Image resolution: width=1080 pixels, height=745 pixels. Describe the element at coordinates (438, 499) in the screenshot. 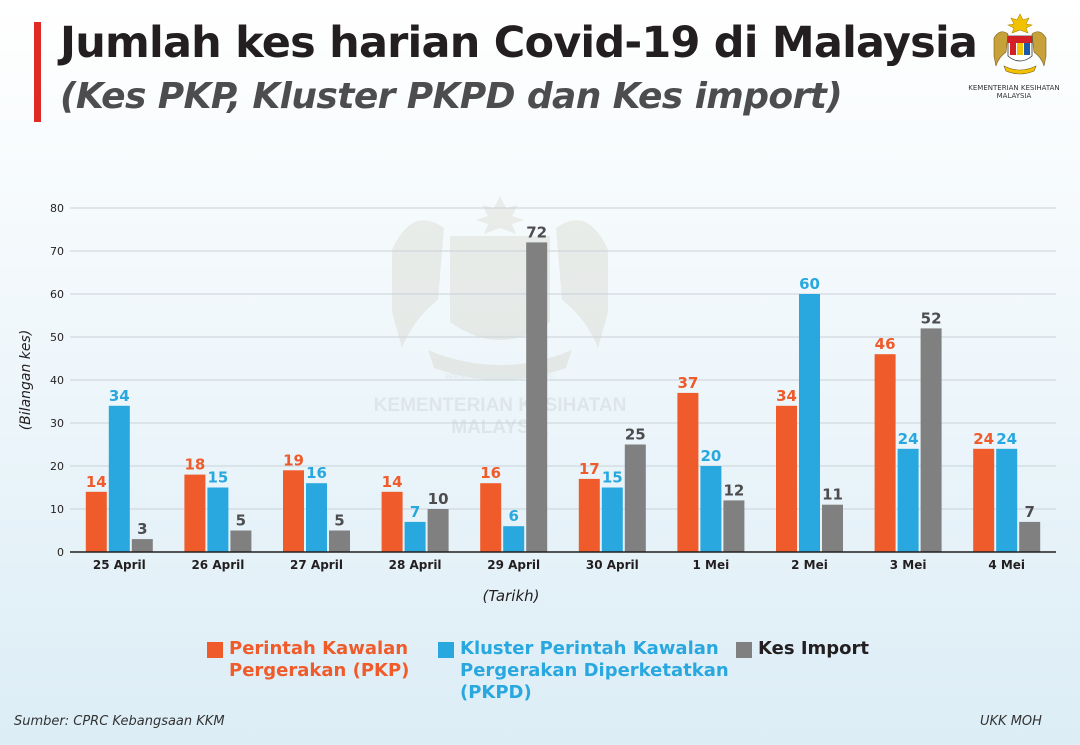

I see `bar-value-label: 10` at that location.